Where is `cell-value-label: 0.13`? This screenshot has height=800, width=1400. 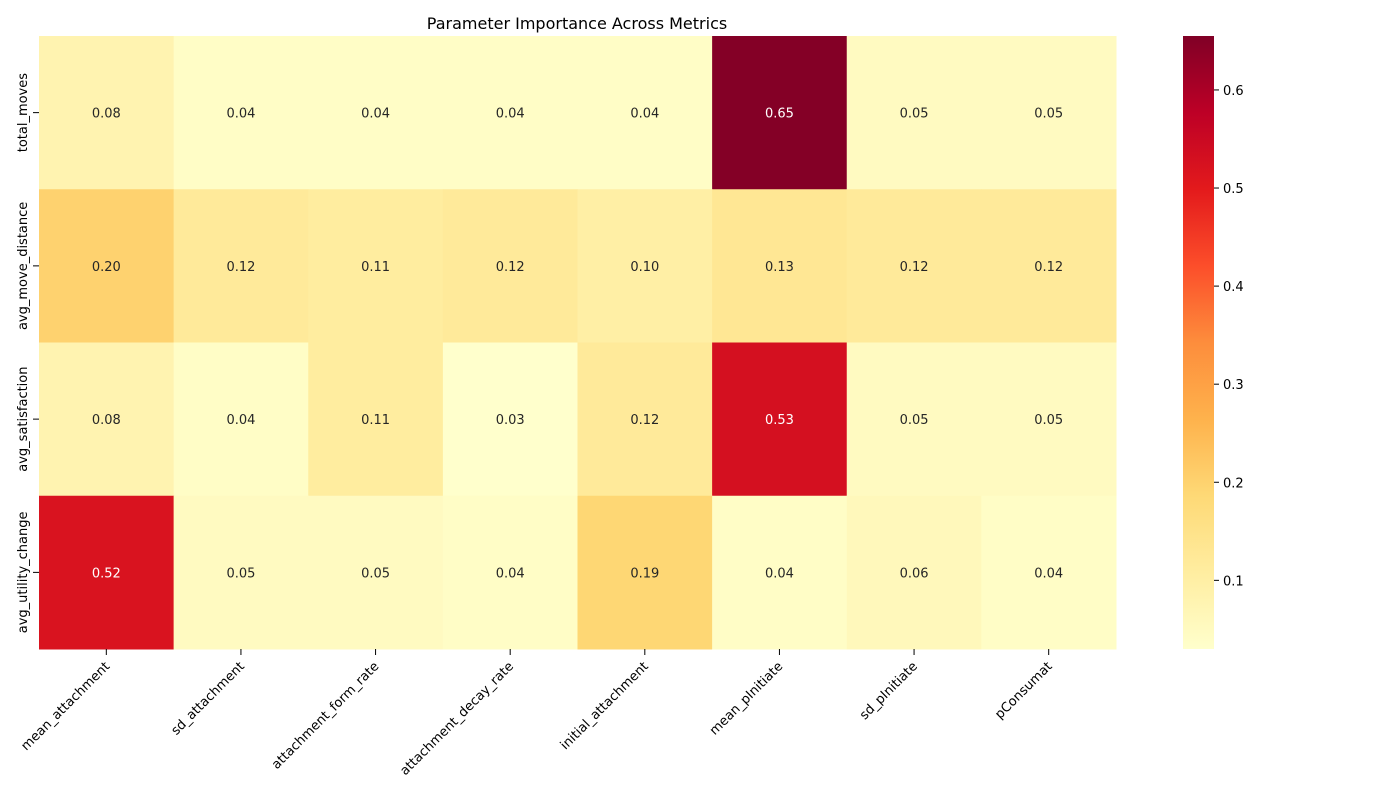 cell-value-label: 0.13 is located at coordinates (779, 267).